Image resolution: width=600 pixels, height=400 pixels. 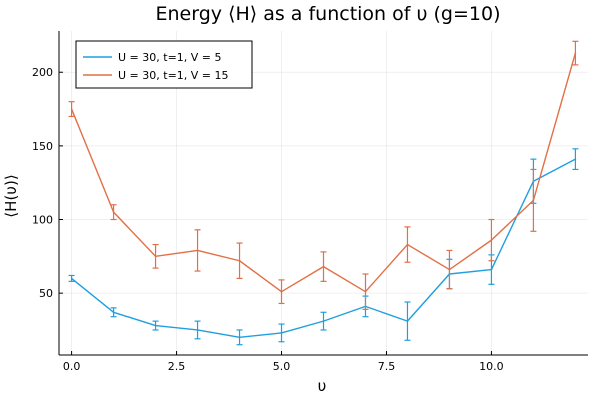 I want to click on y-tick-label: 200, so click(x=42, y=72).